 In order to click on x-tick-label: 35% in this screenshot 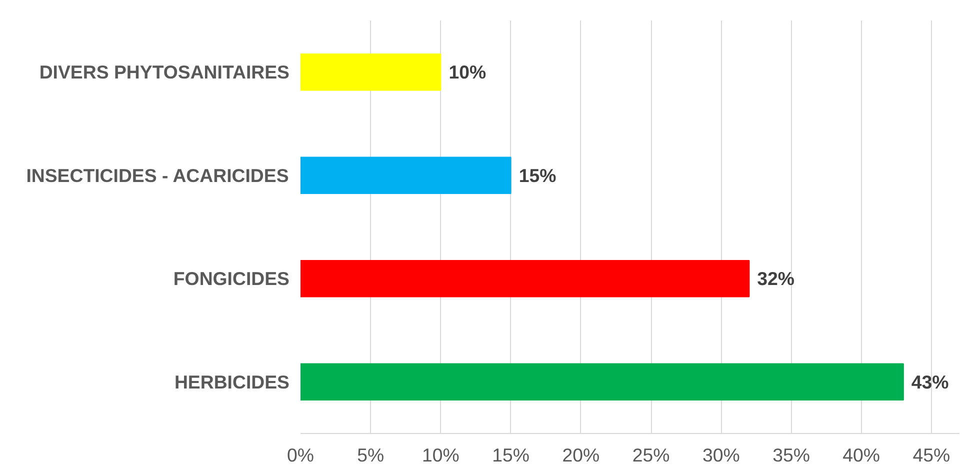, I will do `click(791, 455)`.